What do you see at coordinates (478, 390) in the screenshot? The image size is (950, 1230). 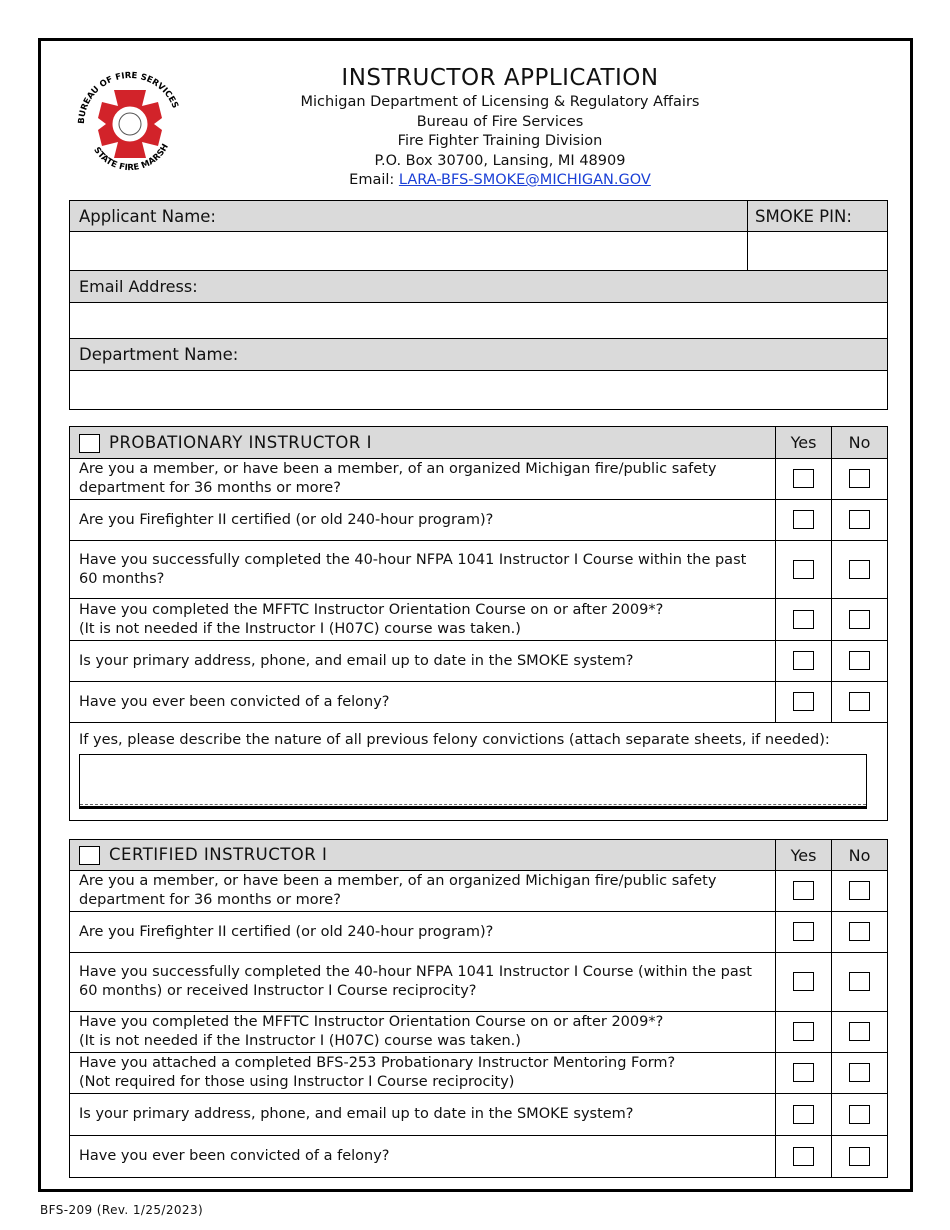 I see `department-name-field` at bounding box center [478, 390].